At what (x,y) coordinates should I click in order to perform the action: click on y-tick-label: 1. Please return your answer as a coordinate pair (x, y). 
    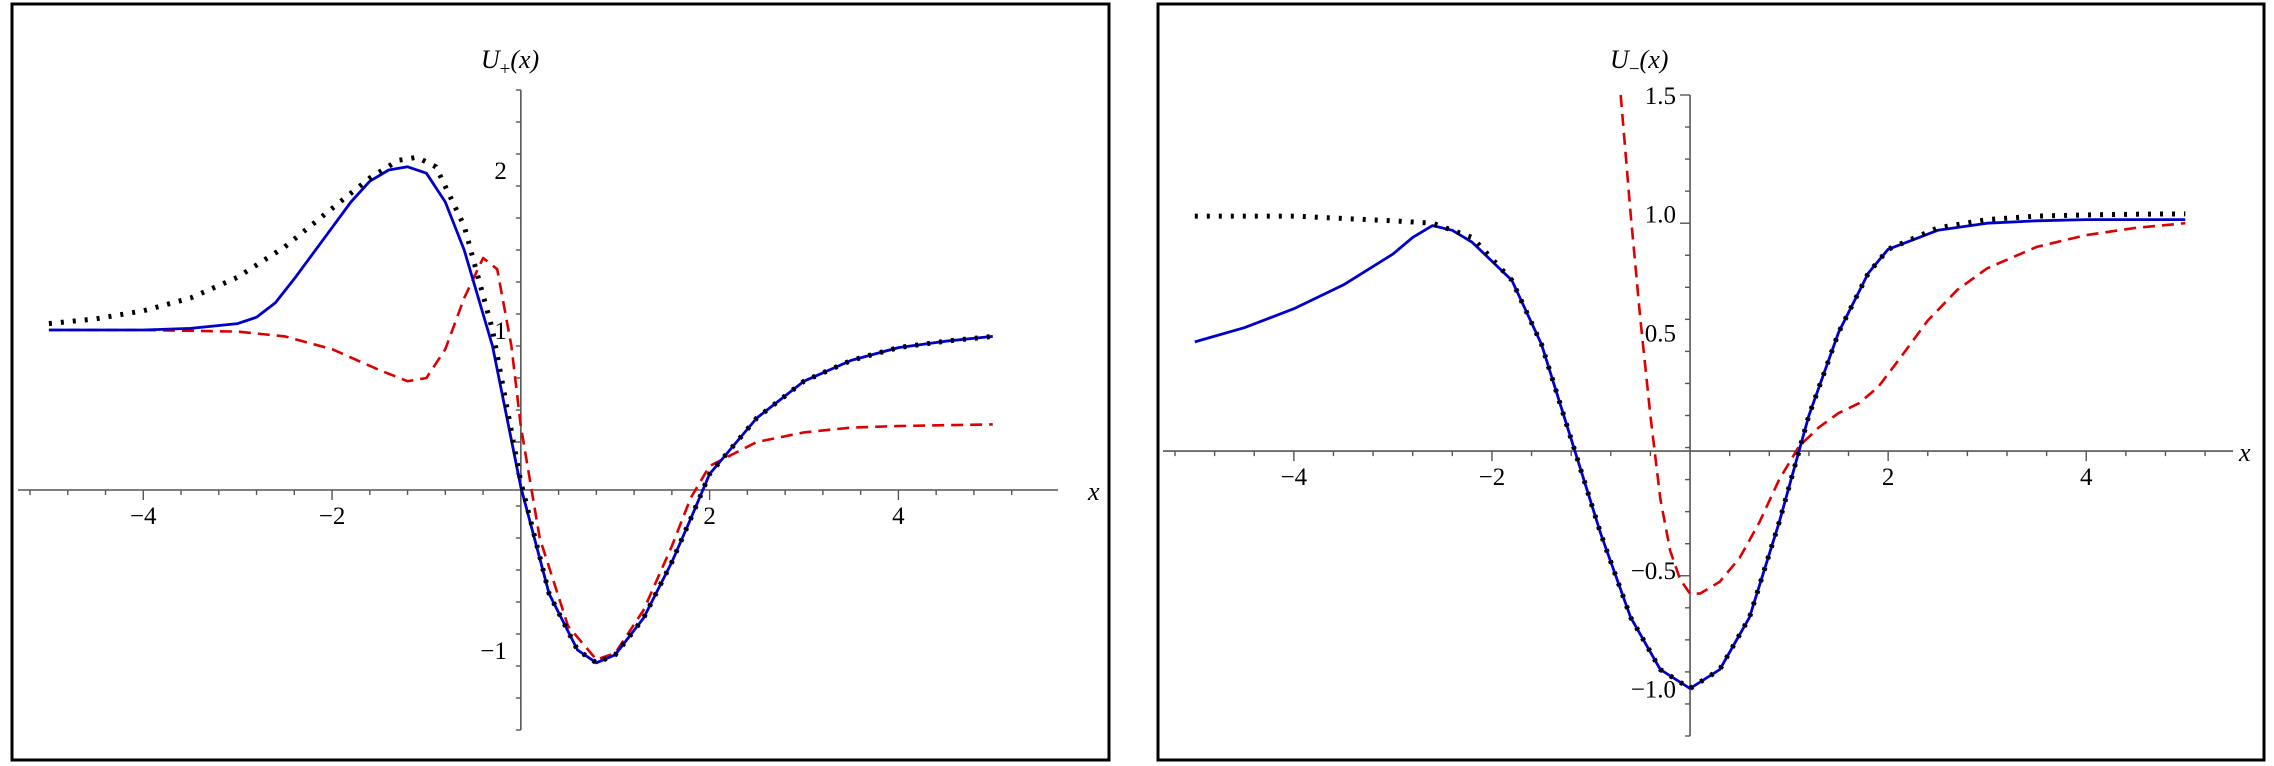
    Looking at the image, I should click on (500, 331).